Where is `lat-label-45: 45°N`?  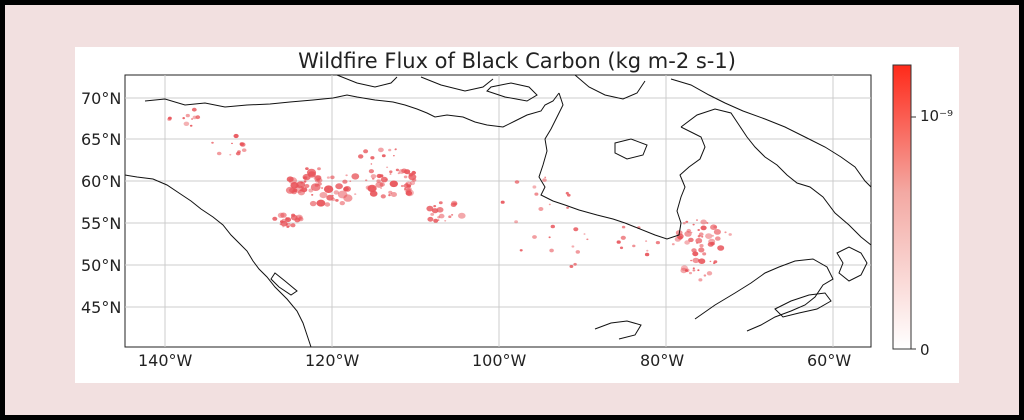 lat-label-45: 45°N is located at coordinates (101, 307).